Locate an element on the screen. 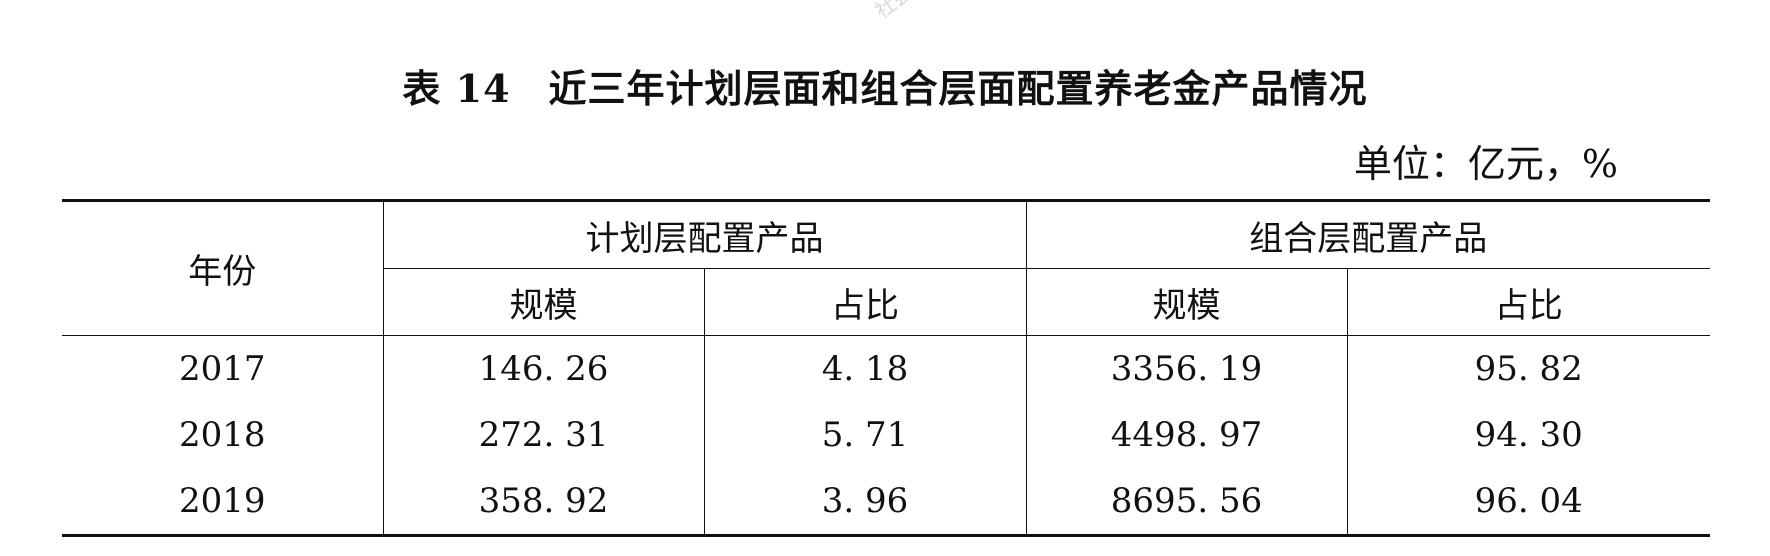 Image resolution: width=1770 pixels, height=556 pixels. watermark-text: 社会 is located at coordinates (893, 11).